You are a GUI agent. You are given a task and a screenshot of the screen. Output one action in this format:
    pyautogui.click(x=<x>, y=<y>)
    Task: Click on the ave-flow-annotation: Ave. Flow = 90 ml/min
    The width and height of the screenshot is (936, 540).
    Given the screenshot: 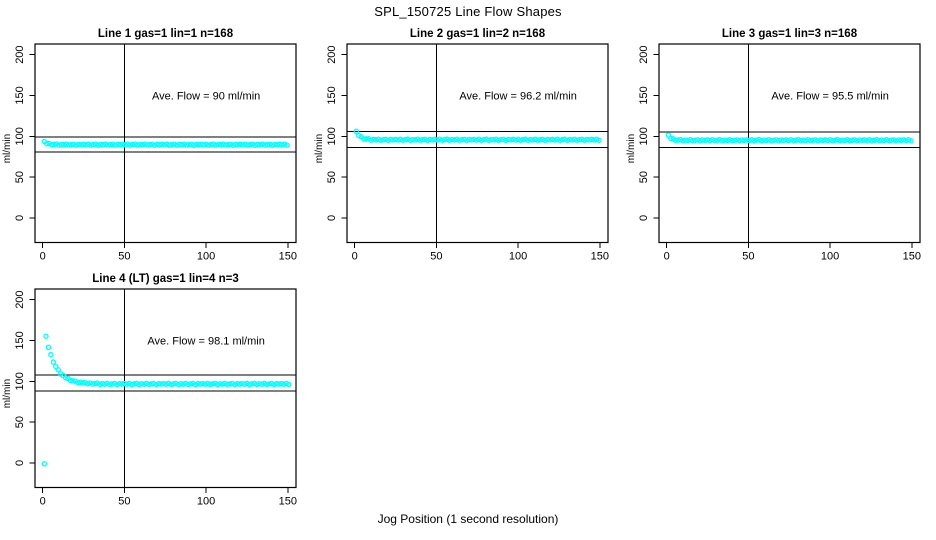 What is the action you would take?
    pyautogui.click(x=206, y=96)
    